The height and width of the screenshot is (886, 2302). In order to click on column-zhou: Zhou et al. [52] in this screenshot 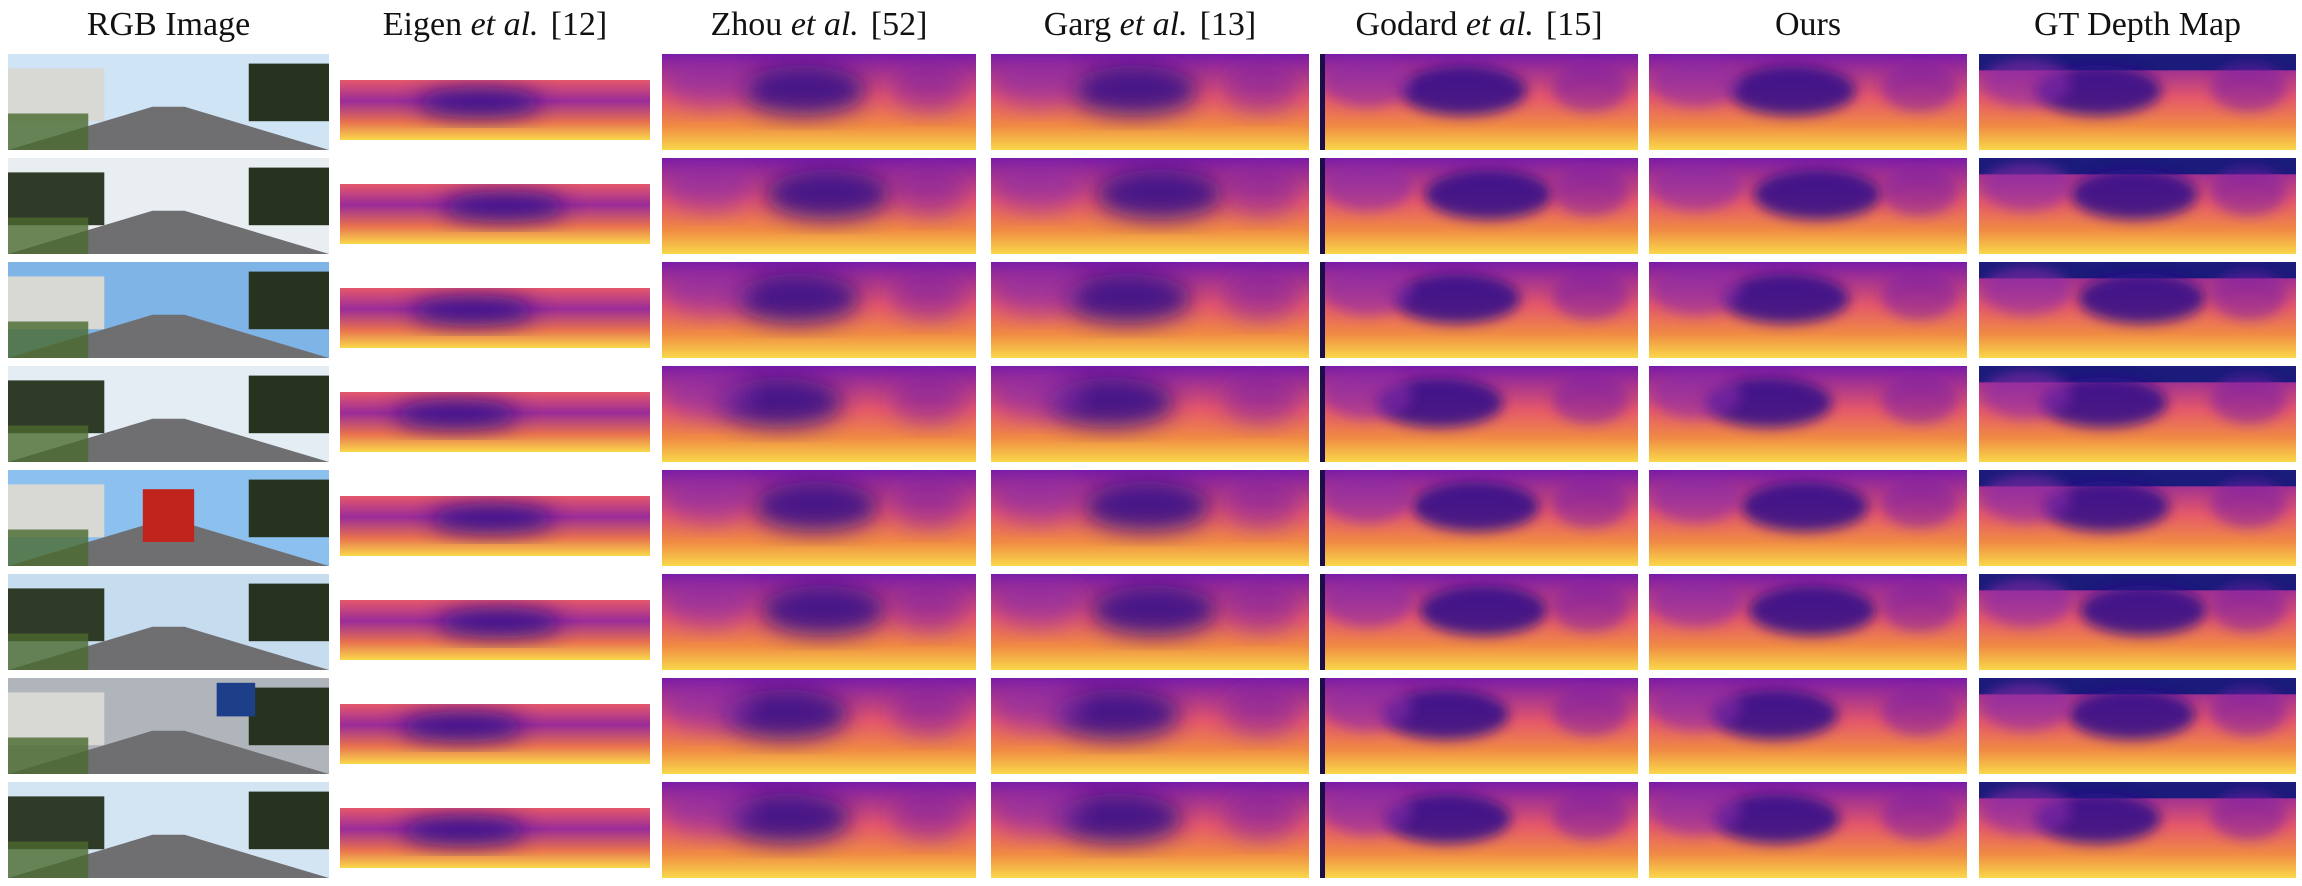, I will do `click(819, 443)`.